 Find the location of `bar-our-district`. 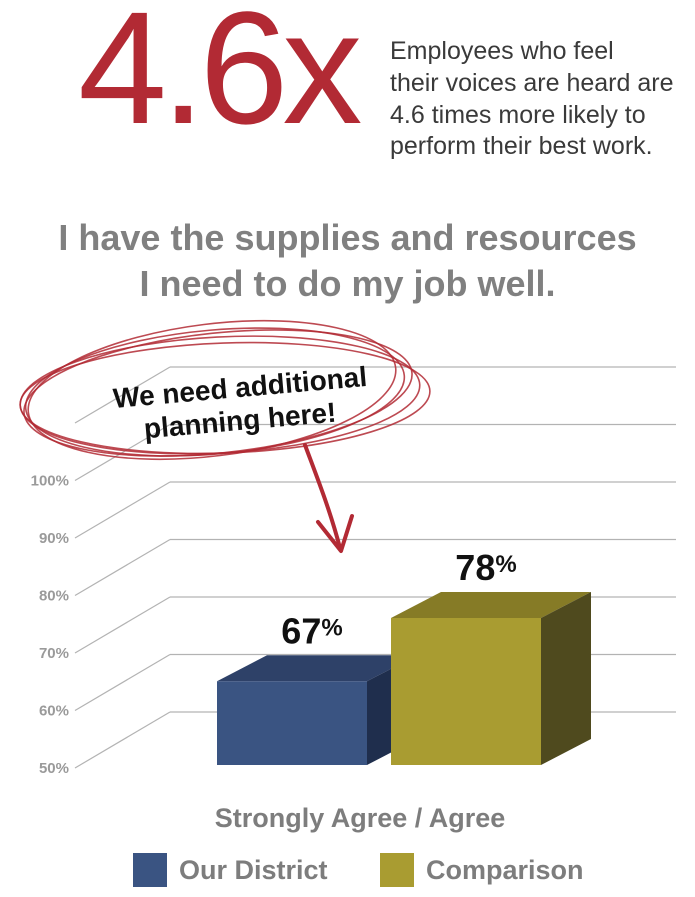

bar-our-district is located at coordinates (317, 710).